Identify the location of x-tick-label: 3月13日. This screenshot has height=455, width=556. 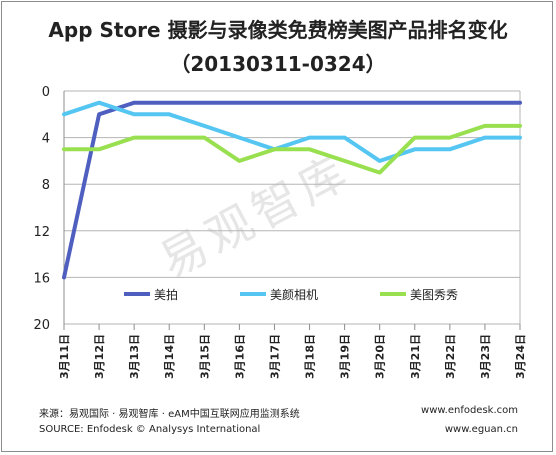
(134, 356).